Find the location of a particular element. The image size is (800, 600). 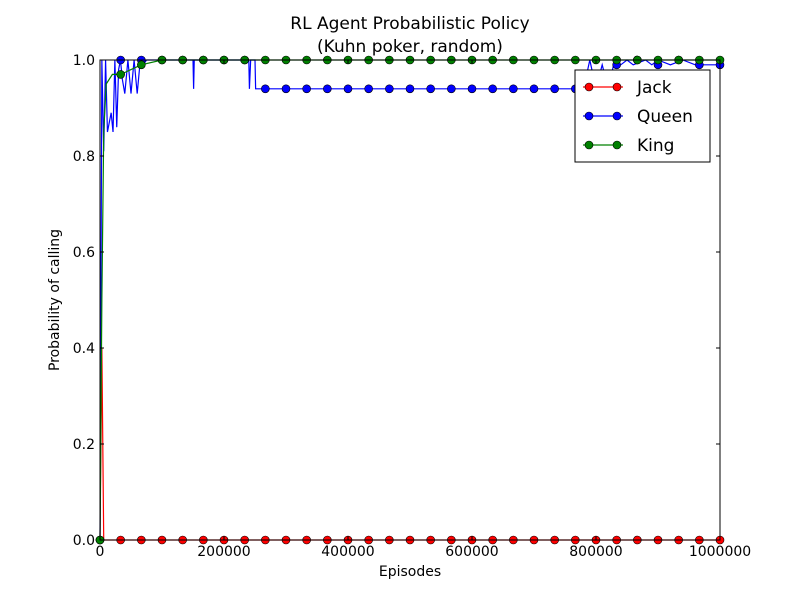

x-tick-label: 400000 is located at coordinates (347, 552).